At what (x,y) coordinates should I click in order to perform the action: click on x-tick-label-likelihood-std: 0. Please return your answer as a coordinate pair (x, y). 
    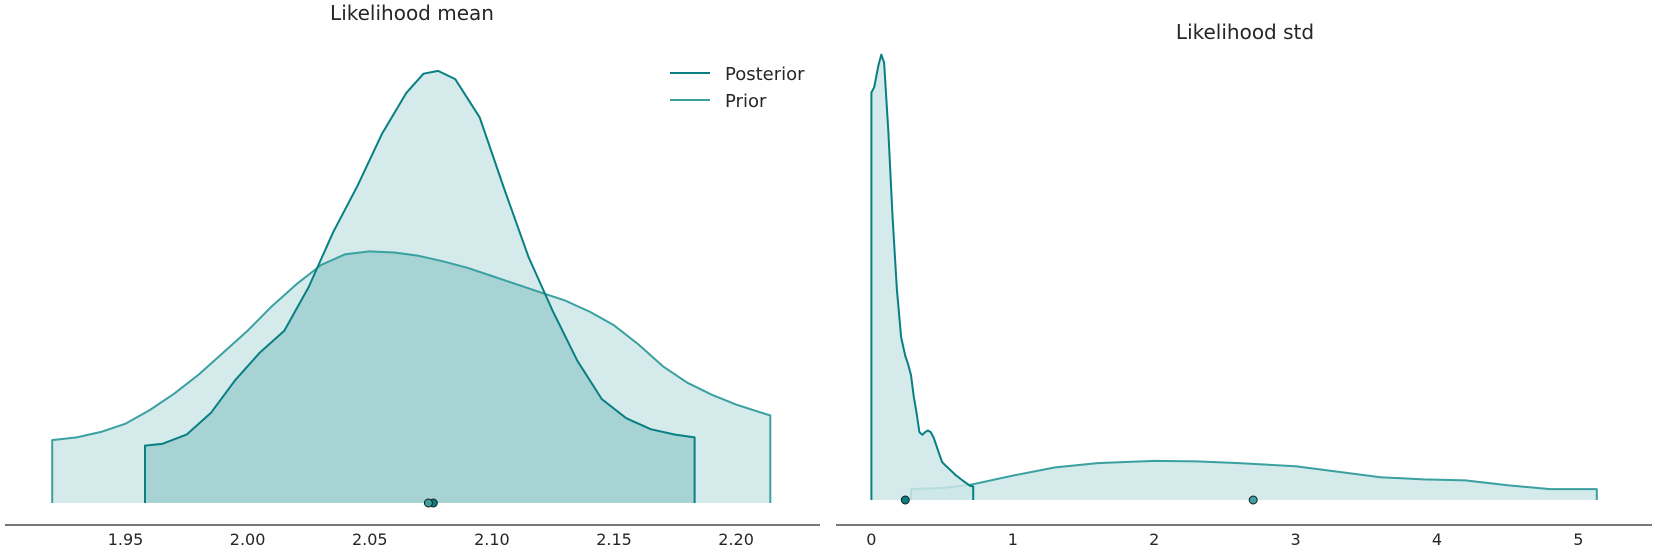
    Looking at the image, I should click on (871, 539).